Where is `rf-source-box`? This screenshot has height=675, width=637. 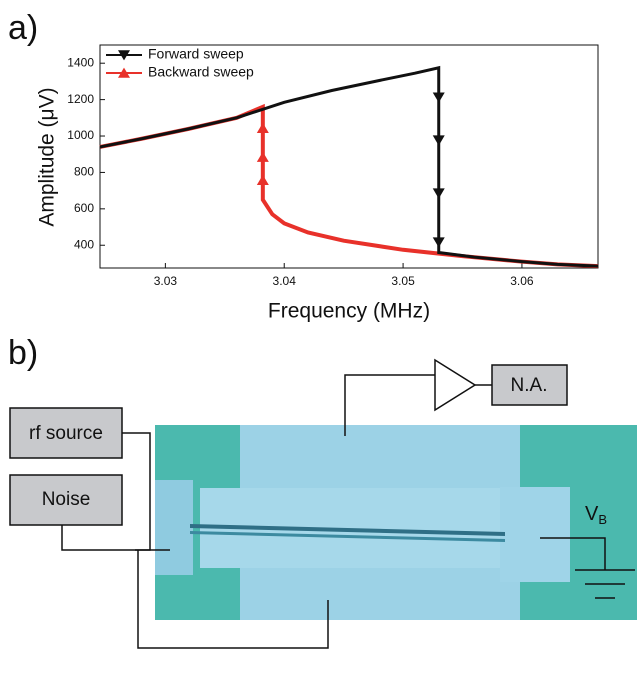
rf-source-box is located at coordinates (66, 433).